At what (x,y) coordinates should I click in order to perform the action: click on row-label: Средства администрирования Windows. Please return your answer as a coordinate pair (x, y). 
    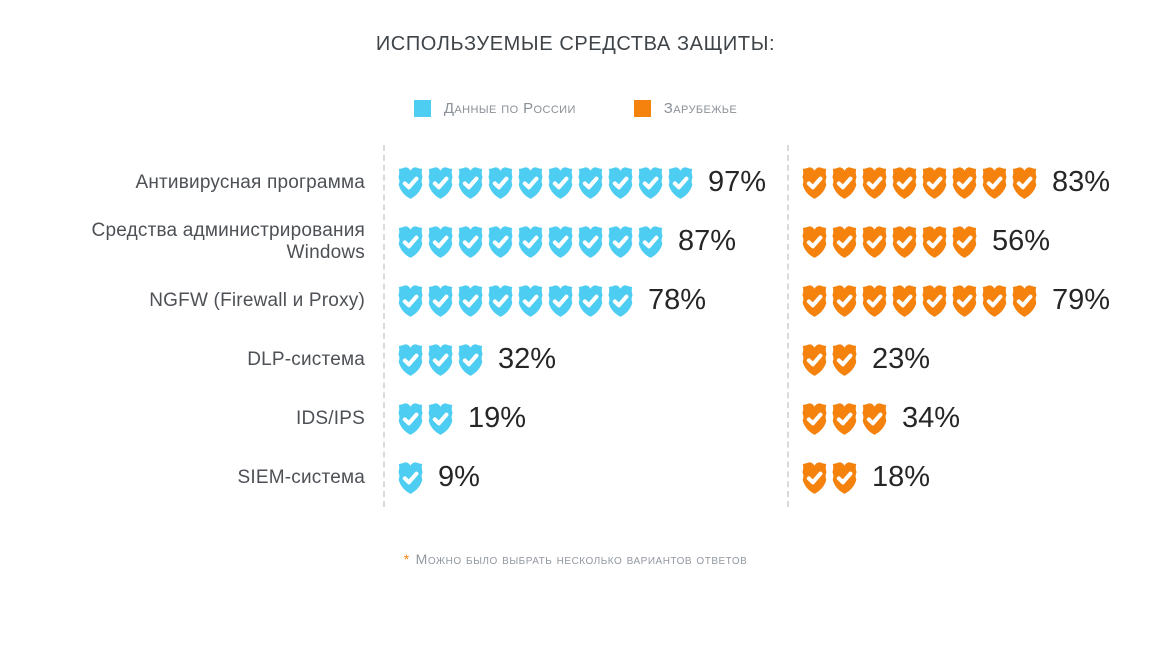
    Looking at the image, I should click on (228, 241).